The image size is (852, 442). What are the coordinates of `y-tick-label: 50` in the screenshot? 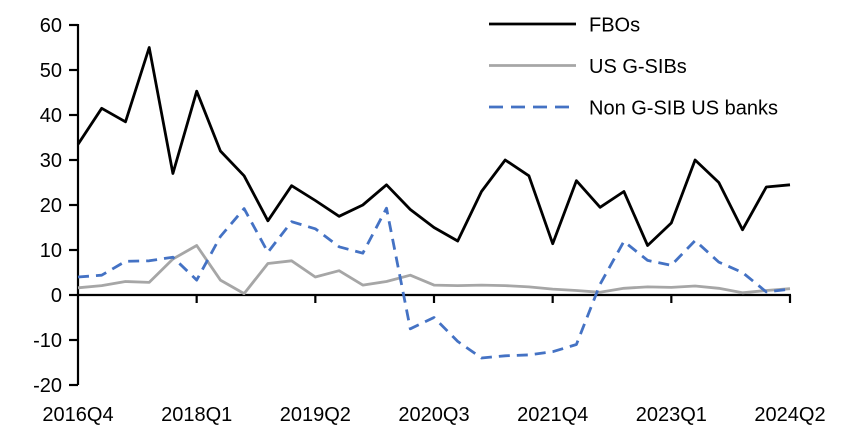 It's located at (51, 71).